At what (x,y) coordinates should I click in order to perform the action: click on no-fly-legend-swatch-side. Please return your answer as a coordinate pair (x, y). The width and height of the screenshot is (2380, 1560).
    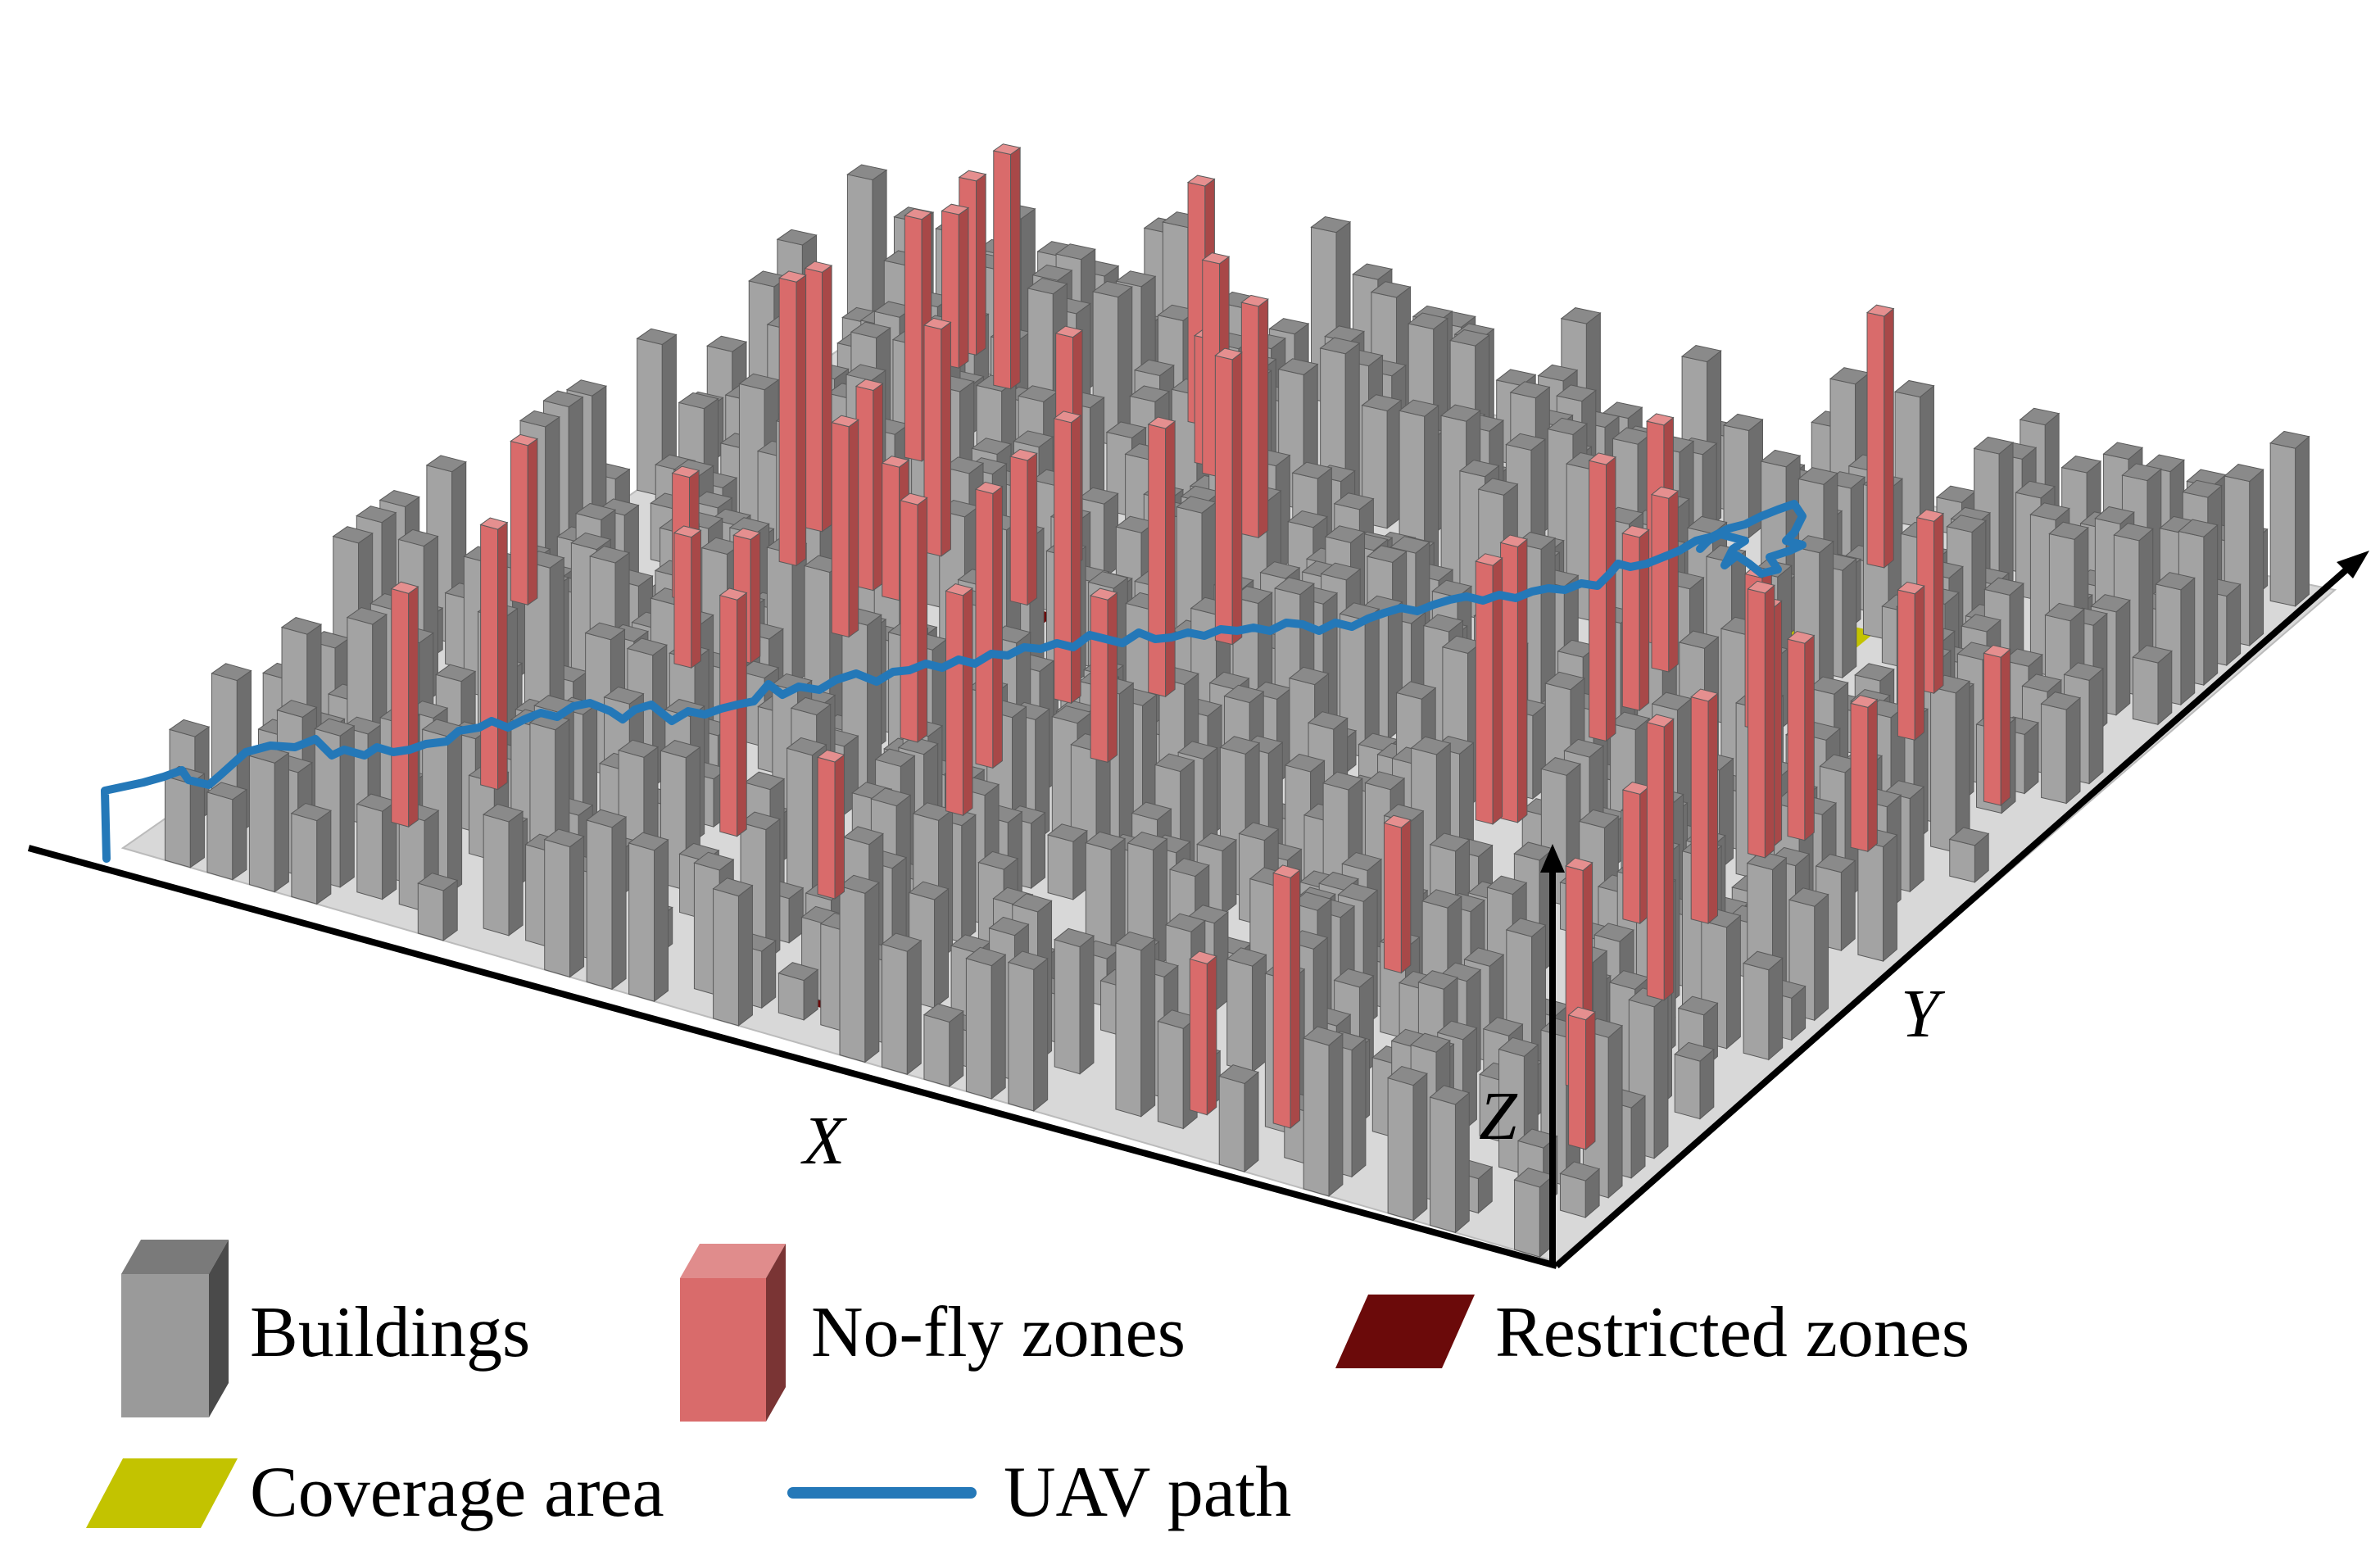
    Looking at the image, I should click on (776, 1333).